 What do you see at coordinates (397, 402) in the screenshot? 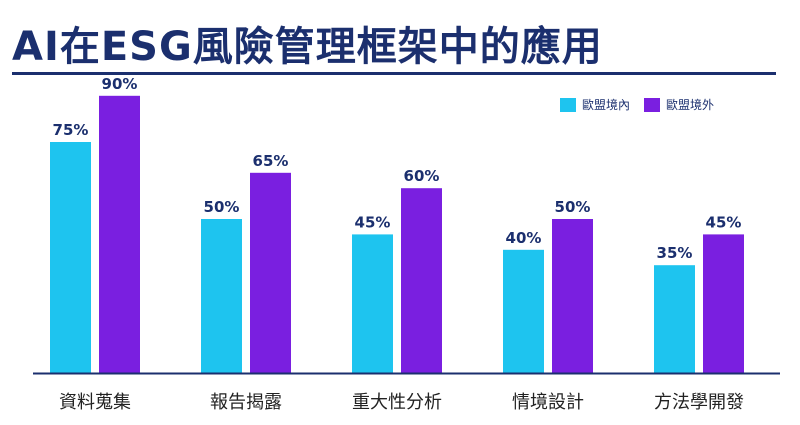
I see `category-label-2: 重大性分析` at bounding box center [397, 402].